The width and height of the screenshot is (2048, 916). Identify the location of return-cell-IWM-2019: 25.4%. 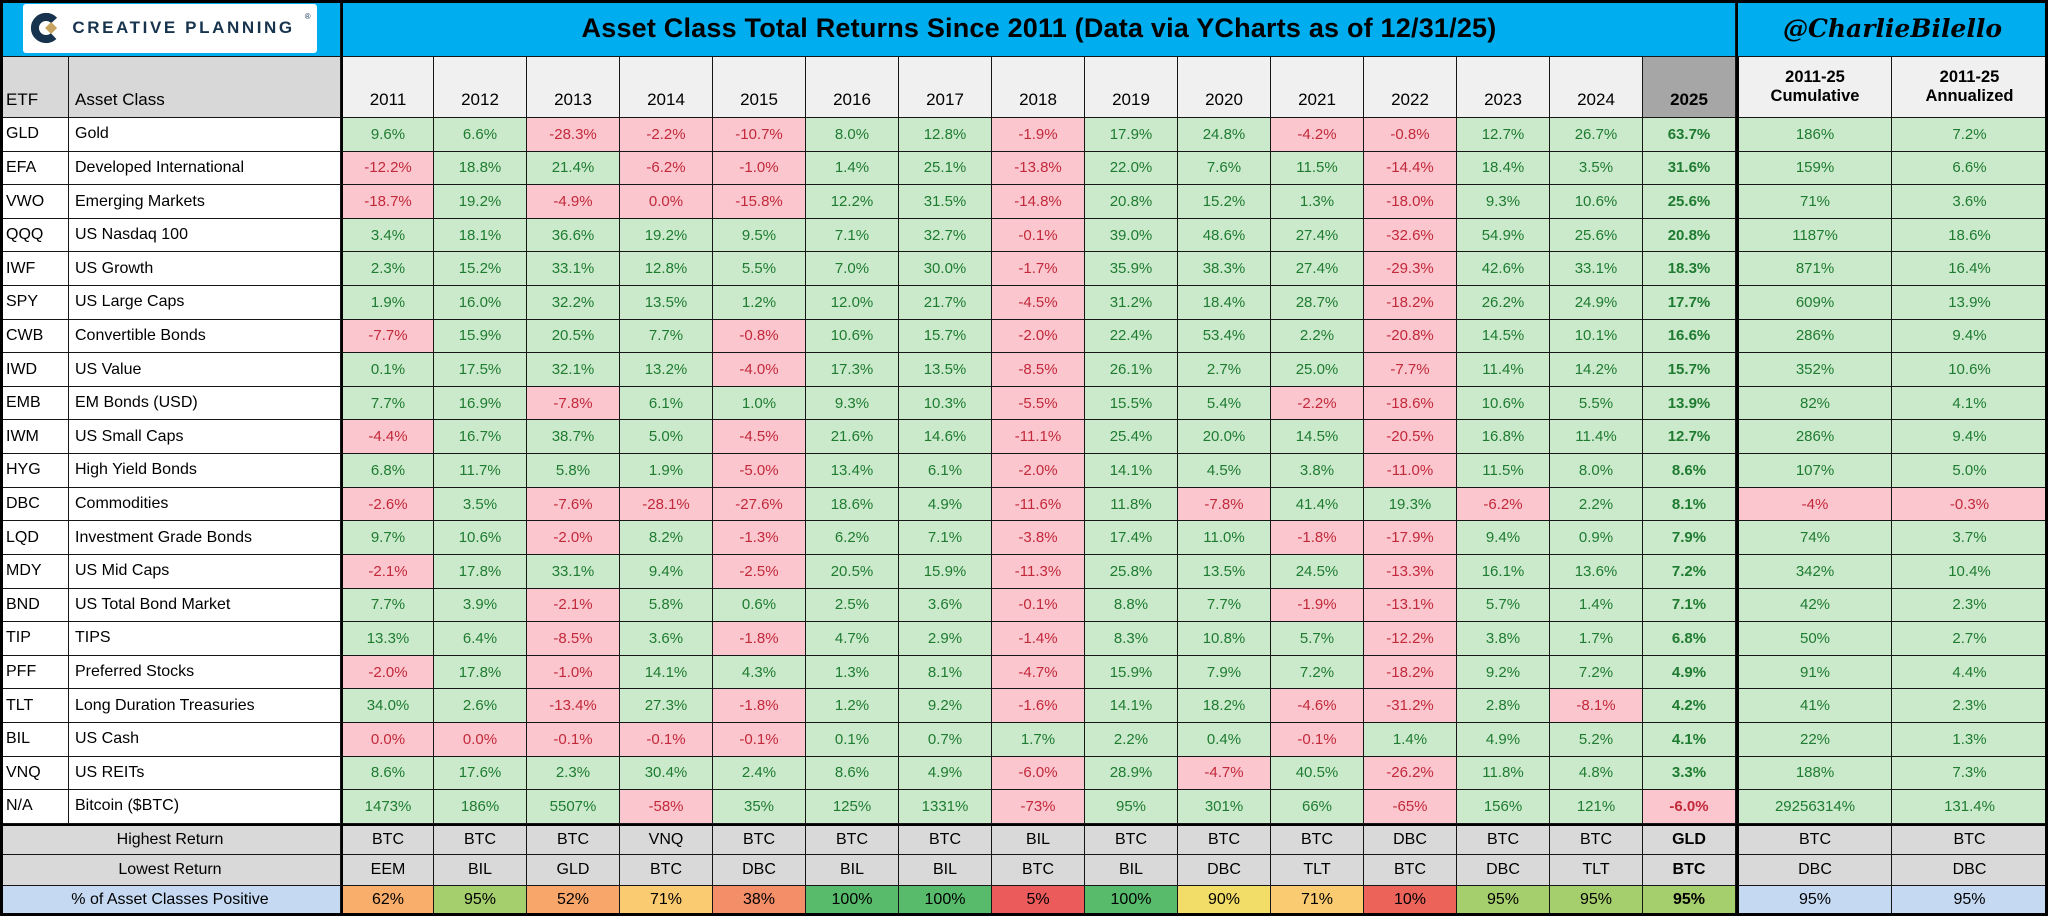
(1131, 437).